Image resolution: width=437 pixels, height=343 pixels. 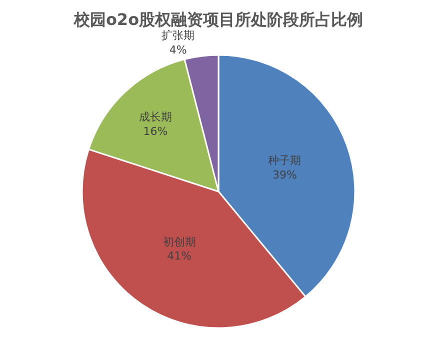 I want to click on slice-label: 成长期, so click(x=155, y=117).